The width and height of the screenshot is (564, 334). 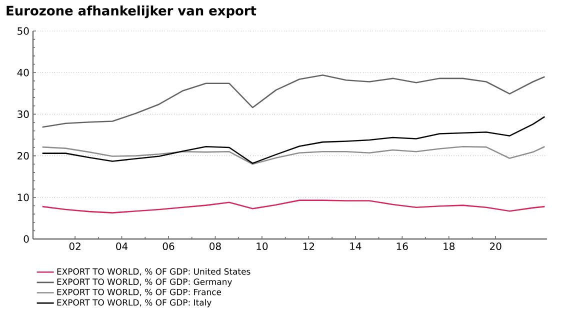 What do you see at coordinates (449, 246) in the screenshot?
I see `x-tick-label: 18` at bounding box center [449, 246].